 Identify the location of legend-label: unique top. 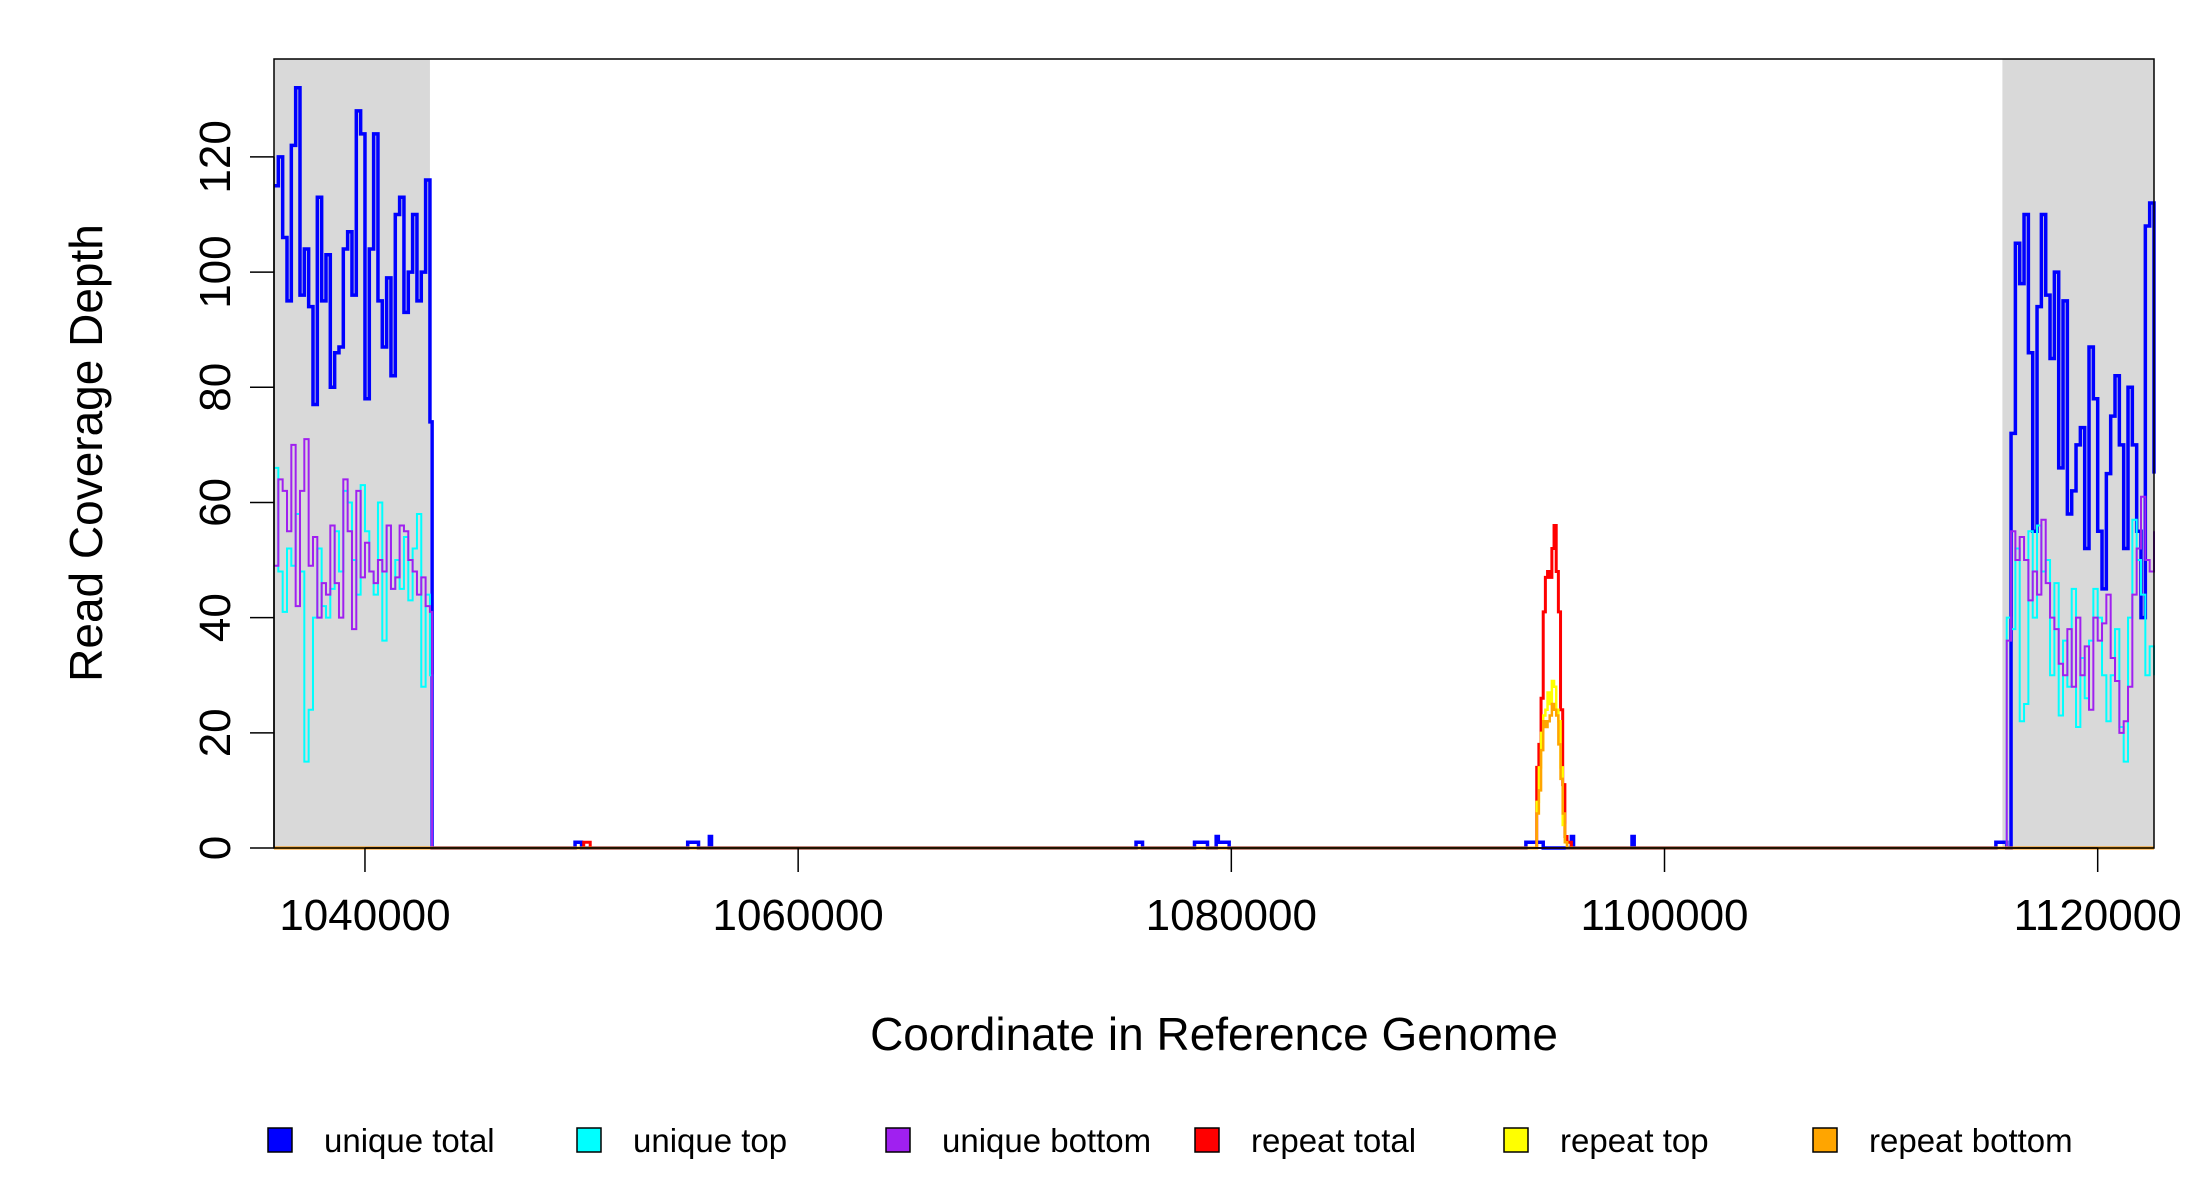
(710, 1140).